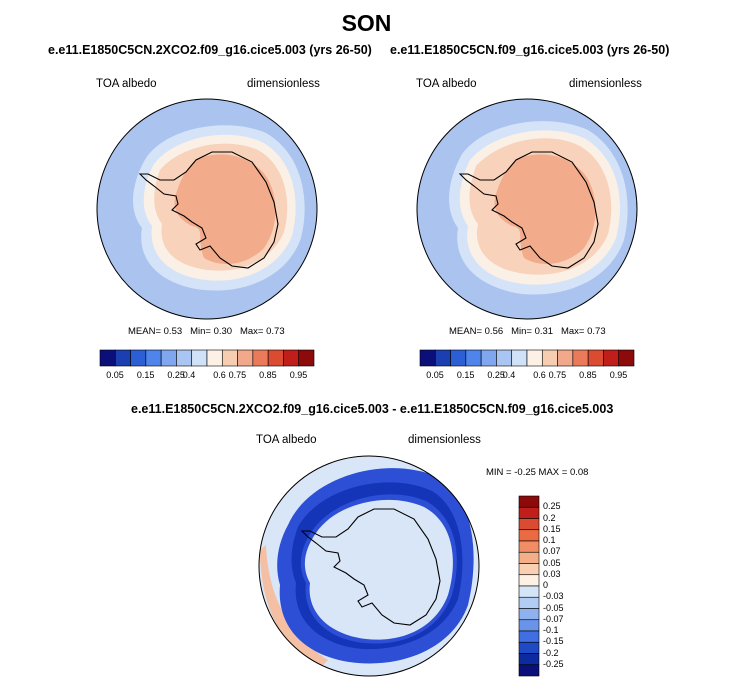  Describe the element at coordinates (369, 566) in the screenshot. I see `diff-polar-map` at that location.